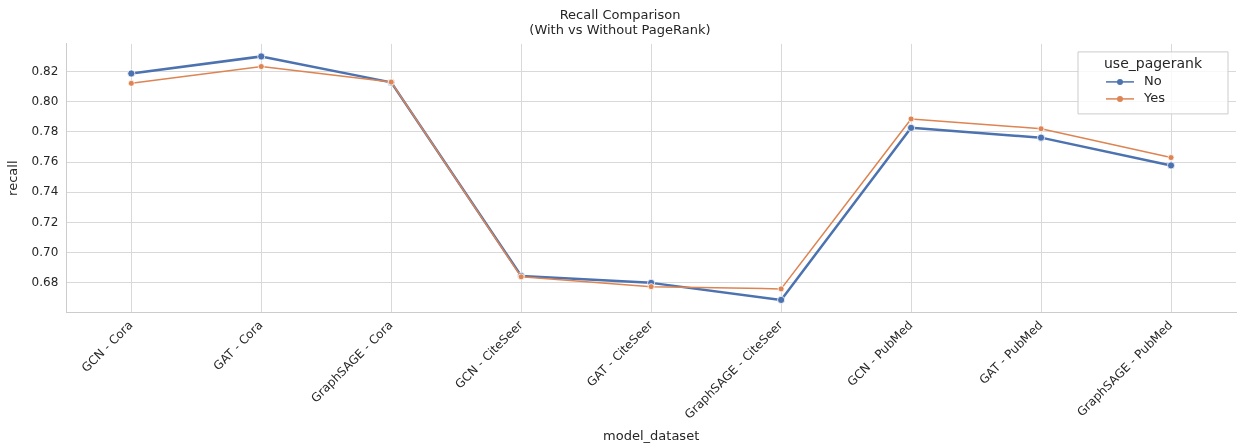 Image resolution: width=1242 pixels, height=444 pixels. Describe the element at coordinates (620, 21) in the screenshot. I see `chart-title: Recall Comparison (With vs Without PageRank)` at that location.